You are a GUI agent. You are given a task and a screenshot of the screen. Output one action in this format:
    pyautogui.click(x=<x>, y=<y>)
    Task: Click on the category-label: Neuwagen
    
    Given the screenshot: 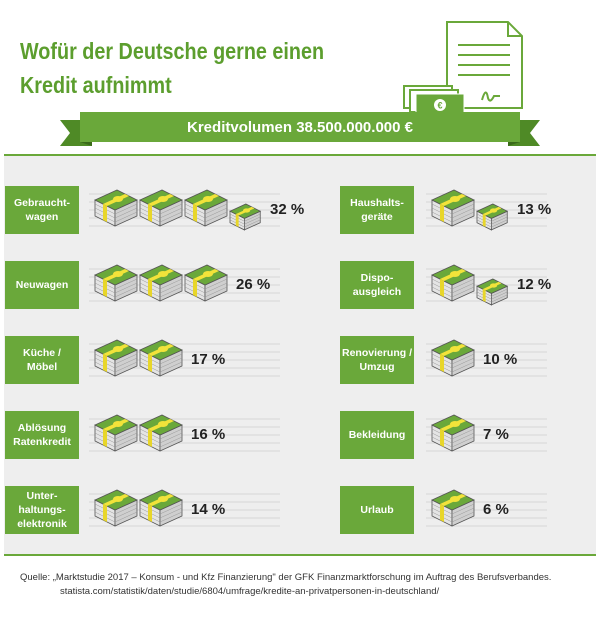 What is the action you would take?
    pyautogui.click(x=42, y=285)
    